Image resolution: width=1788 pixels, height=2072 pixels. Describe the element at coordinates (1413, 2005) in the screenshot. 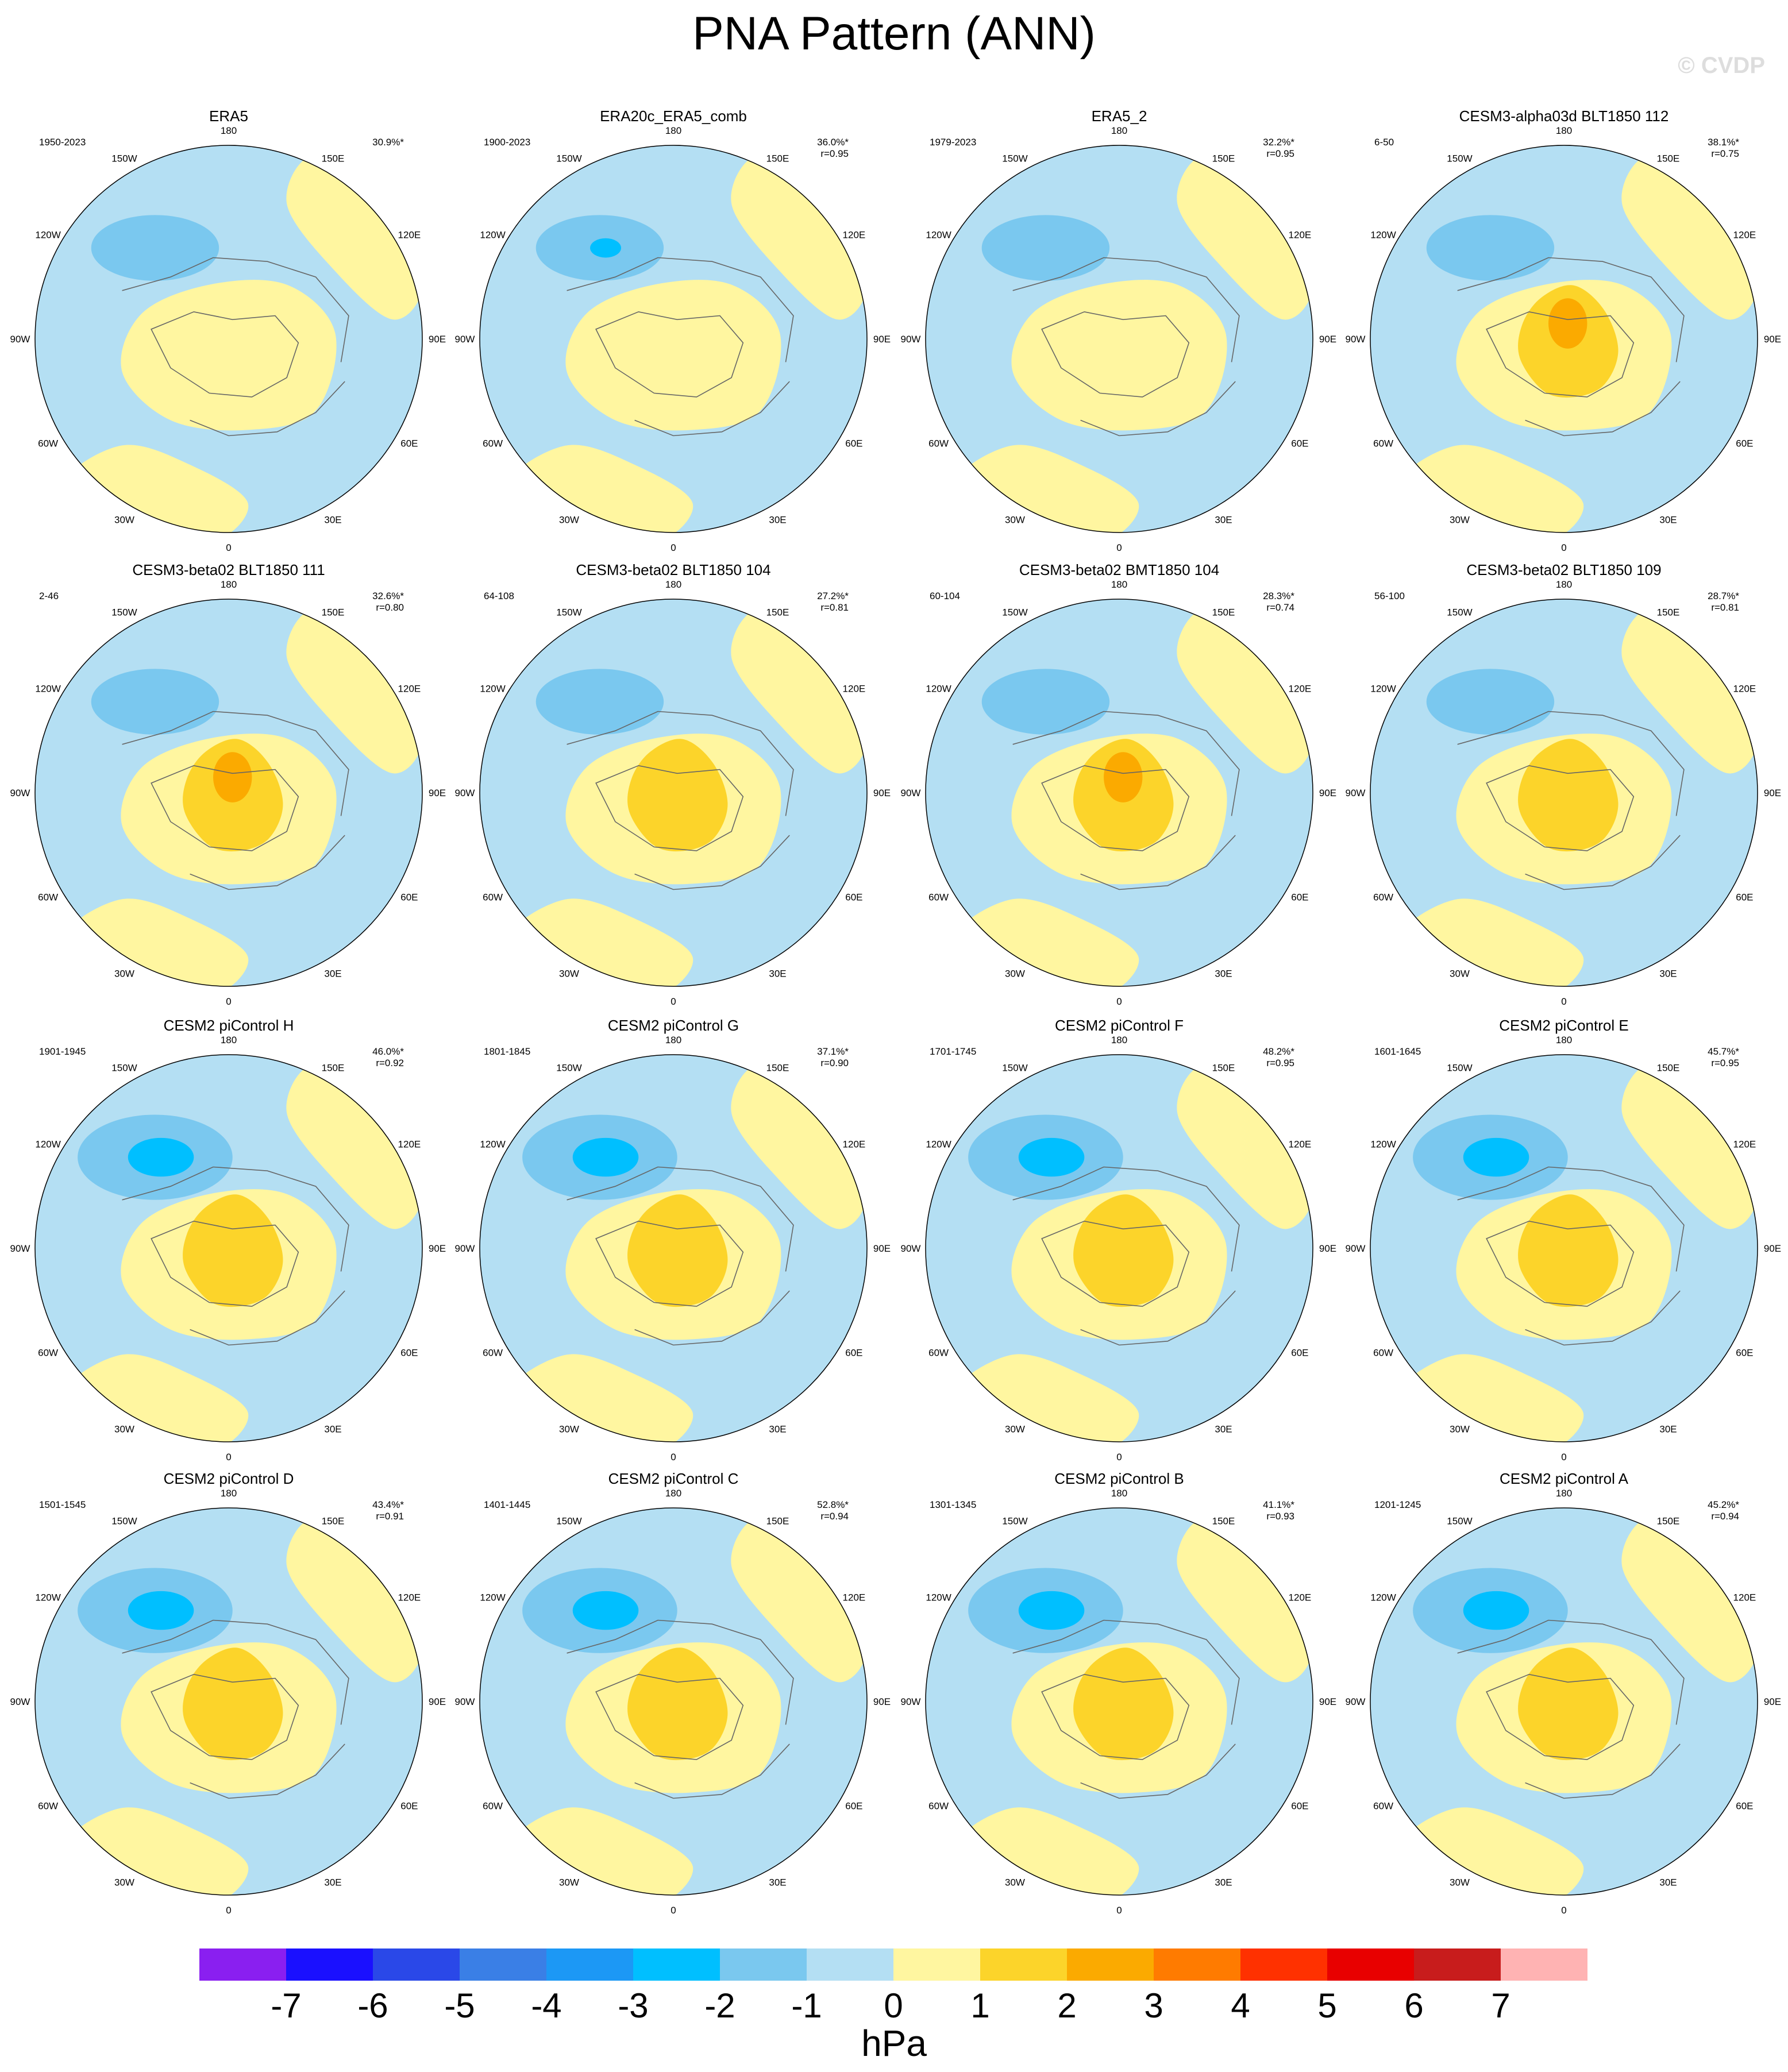

I see `colorbar-tick-label: 6` at that location.